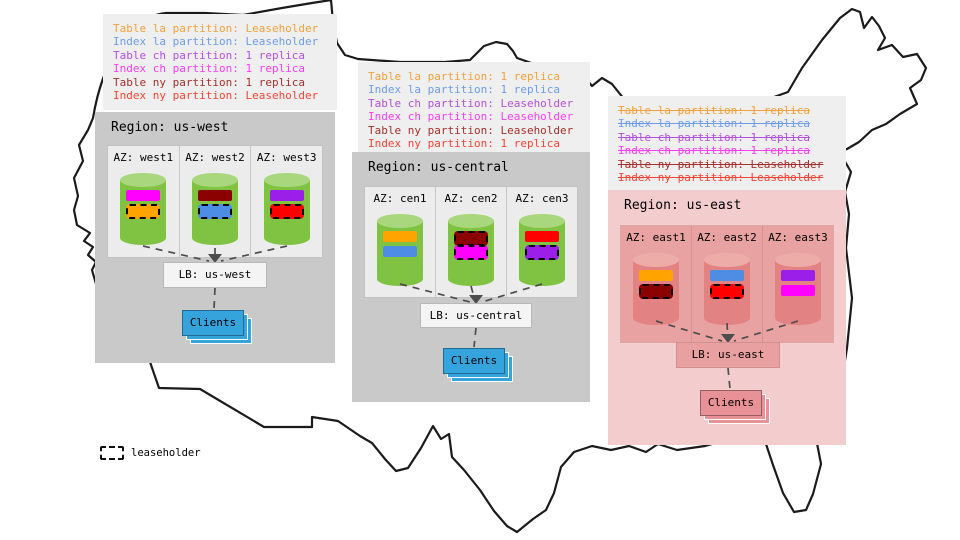  Describe the element at coordinates (464, 144) in the screenshot. I see `legend-note: Index ny partition: 1 replica` at that location.